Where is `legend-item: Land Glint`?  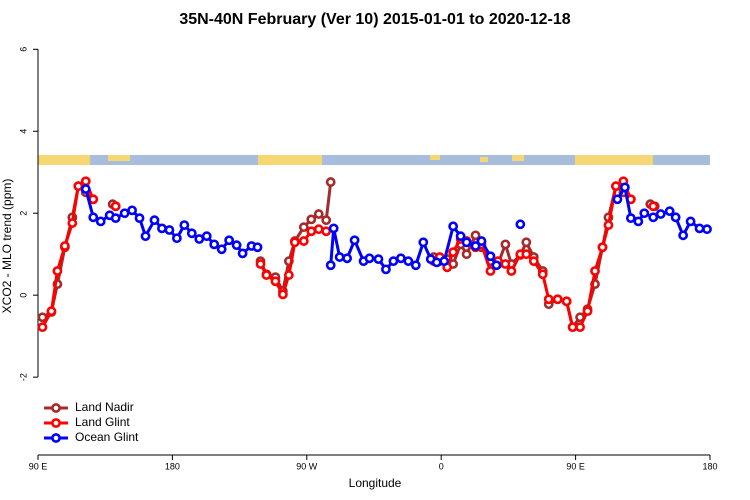 legend-item: Land Glint is located at coordinates (87, 422).